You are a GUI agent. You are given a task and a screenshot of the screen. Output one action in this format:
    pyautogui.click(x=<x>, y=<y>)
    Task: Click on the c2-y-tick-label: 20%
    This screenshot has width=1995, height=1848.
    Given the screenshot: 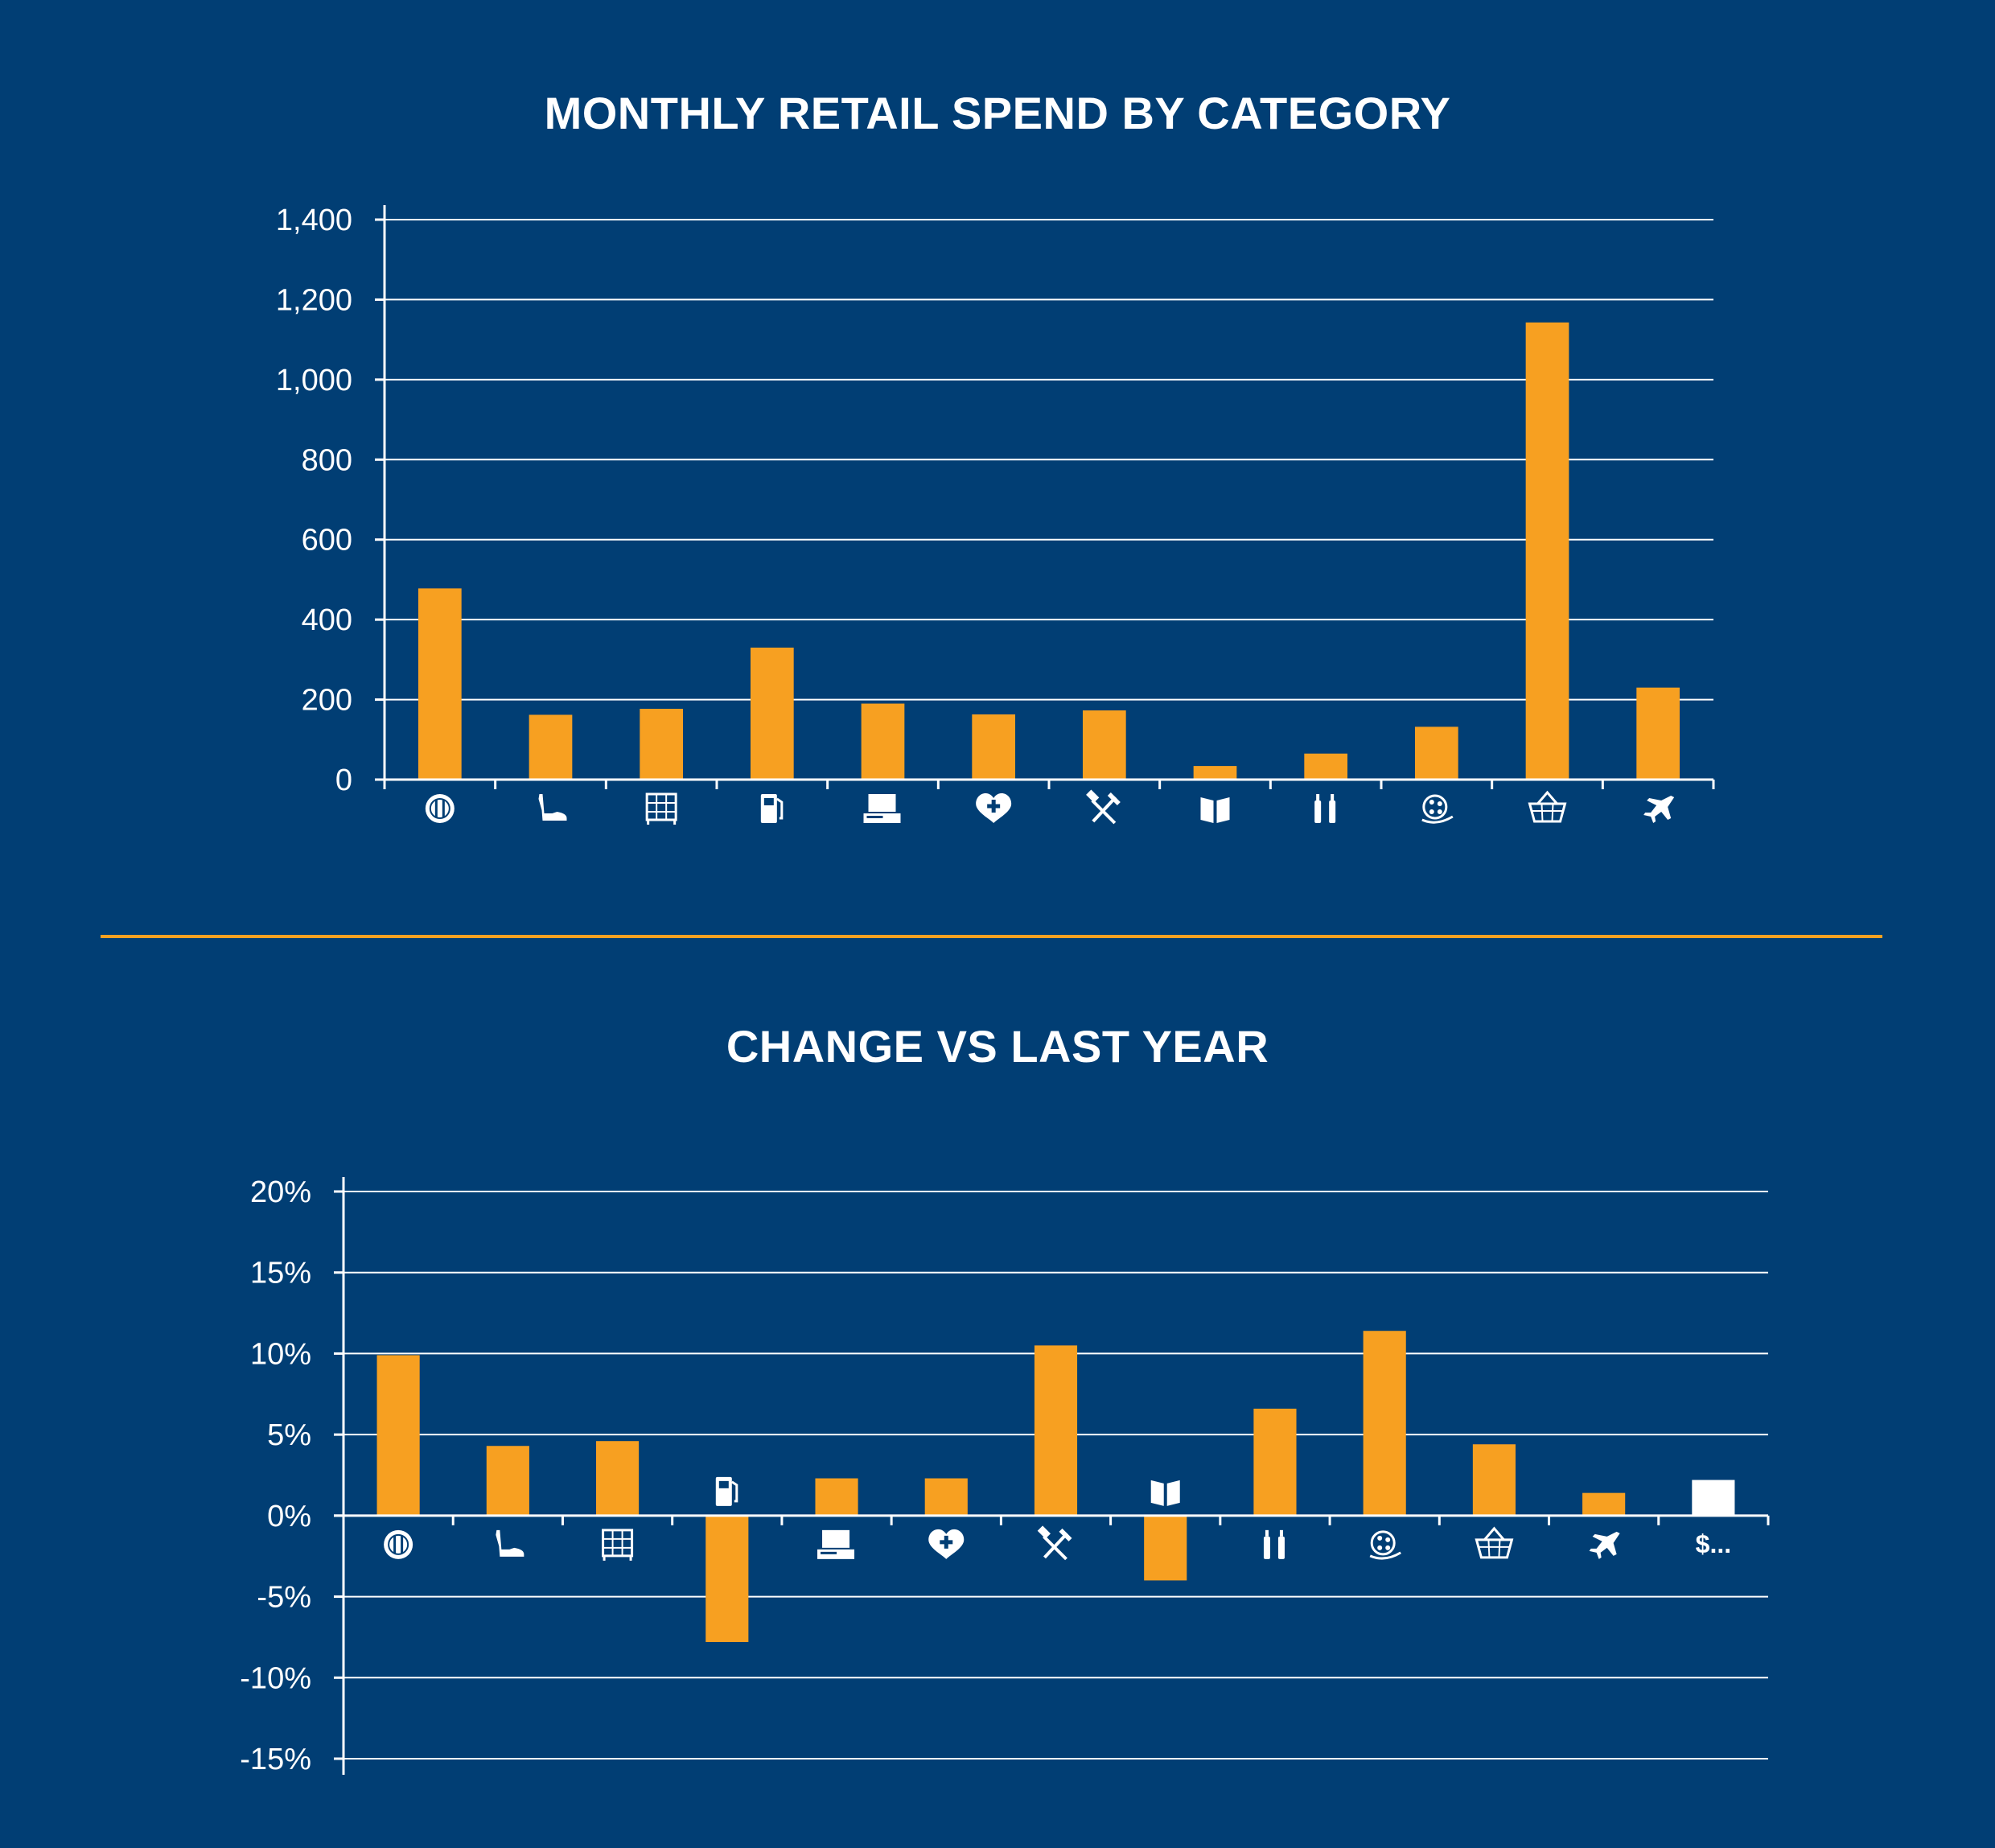 What is the action you would take?
    pyautogui.click(x=280, y=1192)
    